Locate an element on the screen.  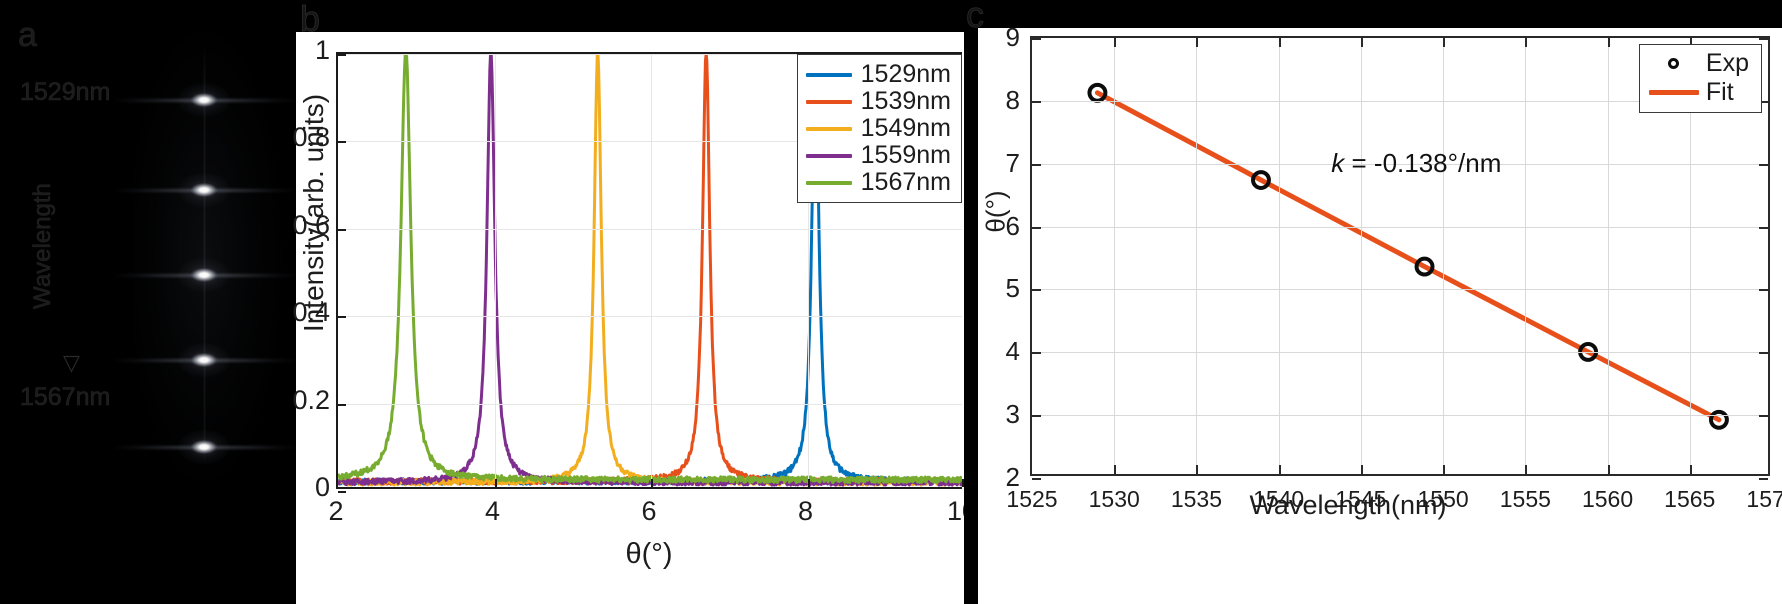
x-tick-label: 2 is located at coordinates (336, 511).